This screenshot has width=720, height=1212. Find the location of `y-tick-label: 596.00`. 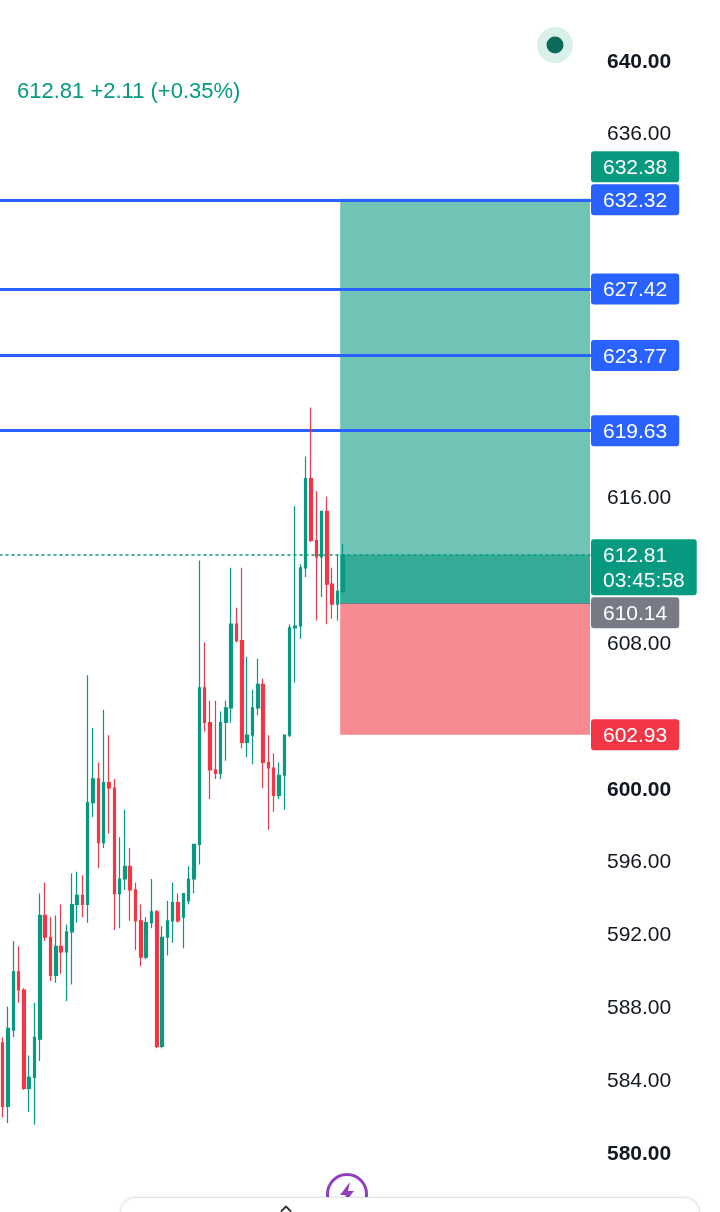

y-tick-label: 596.00 is located at coordinates (639, 861).